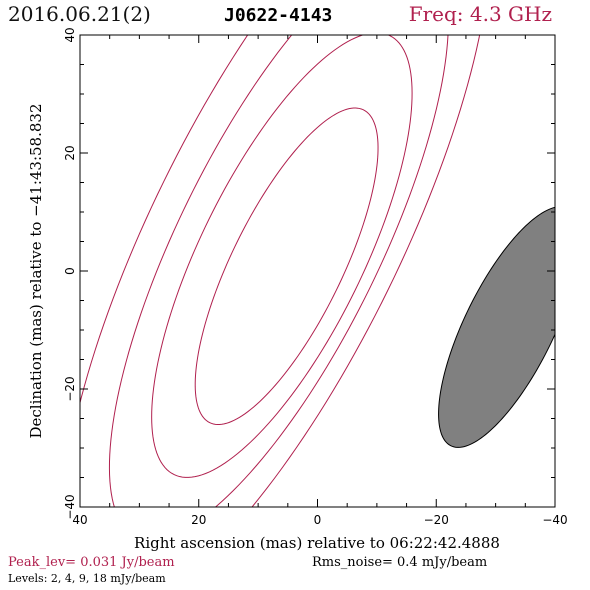  I want to click on x-tick-label: 20, so click(198, 520).